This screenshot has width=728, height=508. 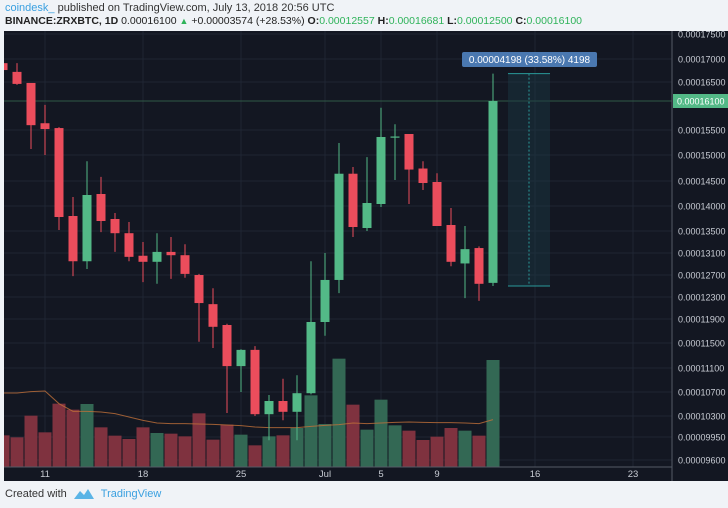 I want to click on footer: Created with TradingView, so click(x=83, y=494).